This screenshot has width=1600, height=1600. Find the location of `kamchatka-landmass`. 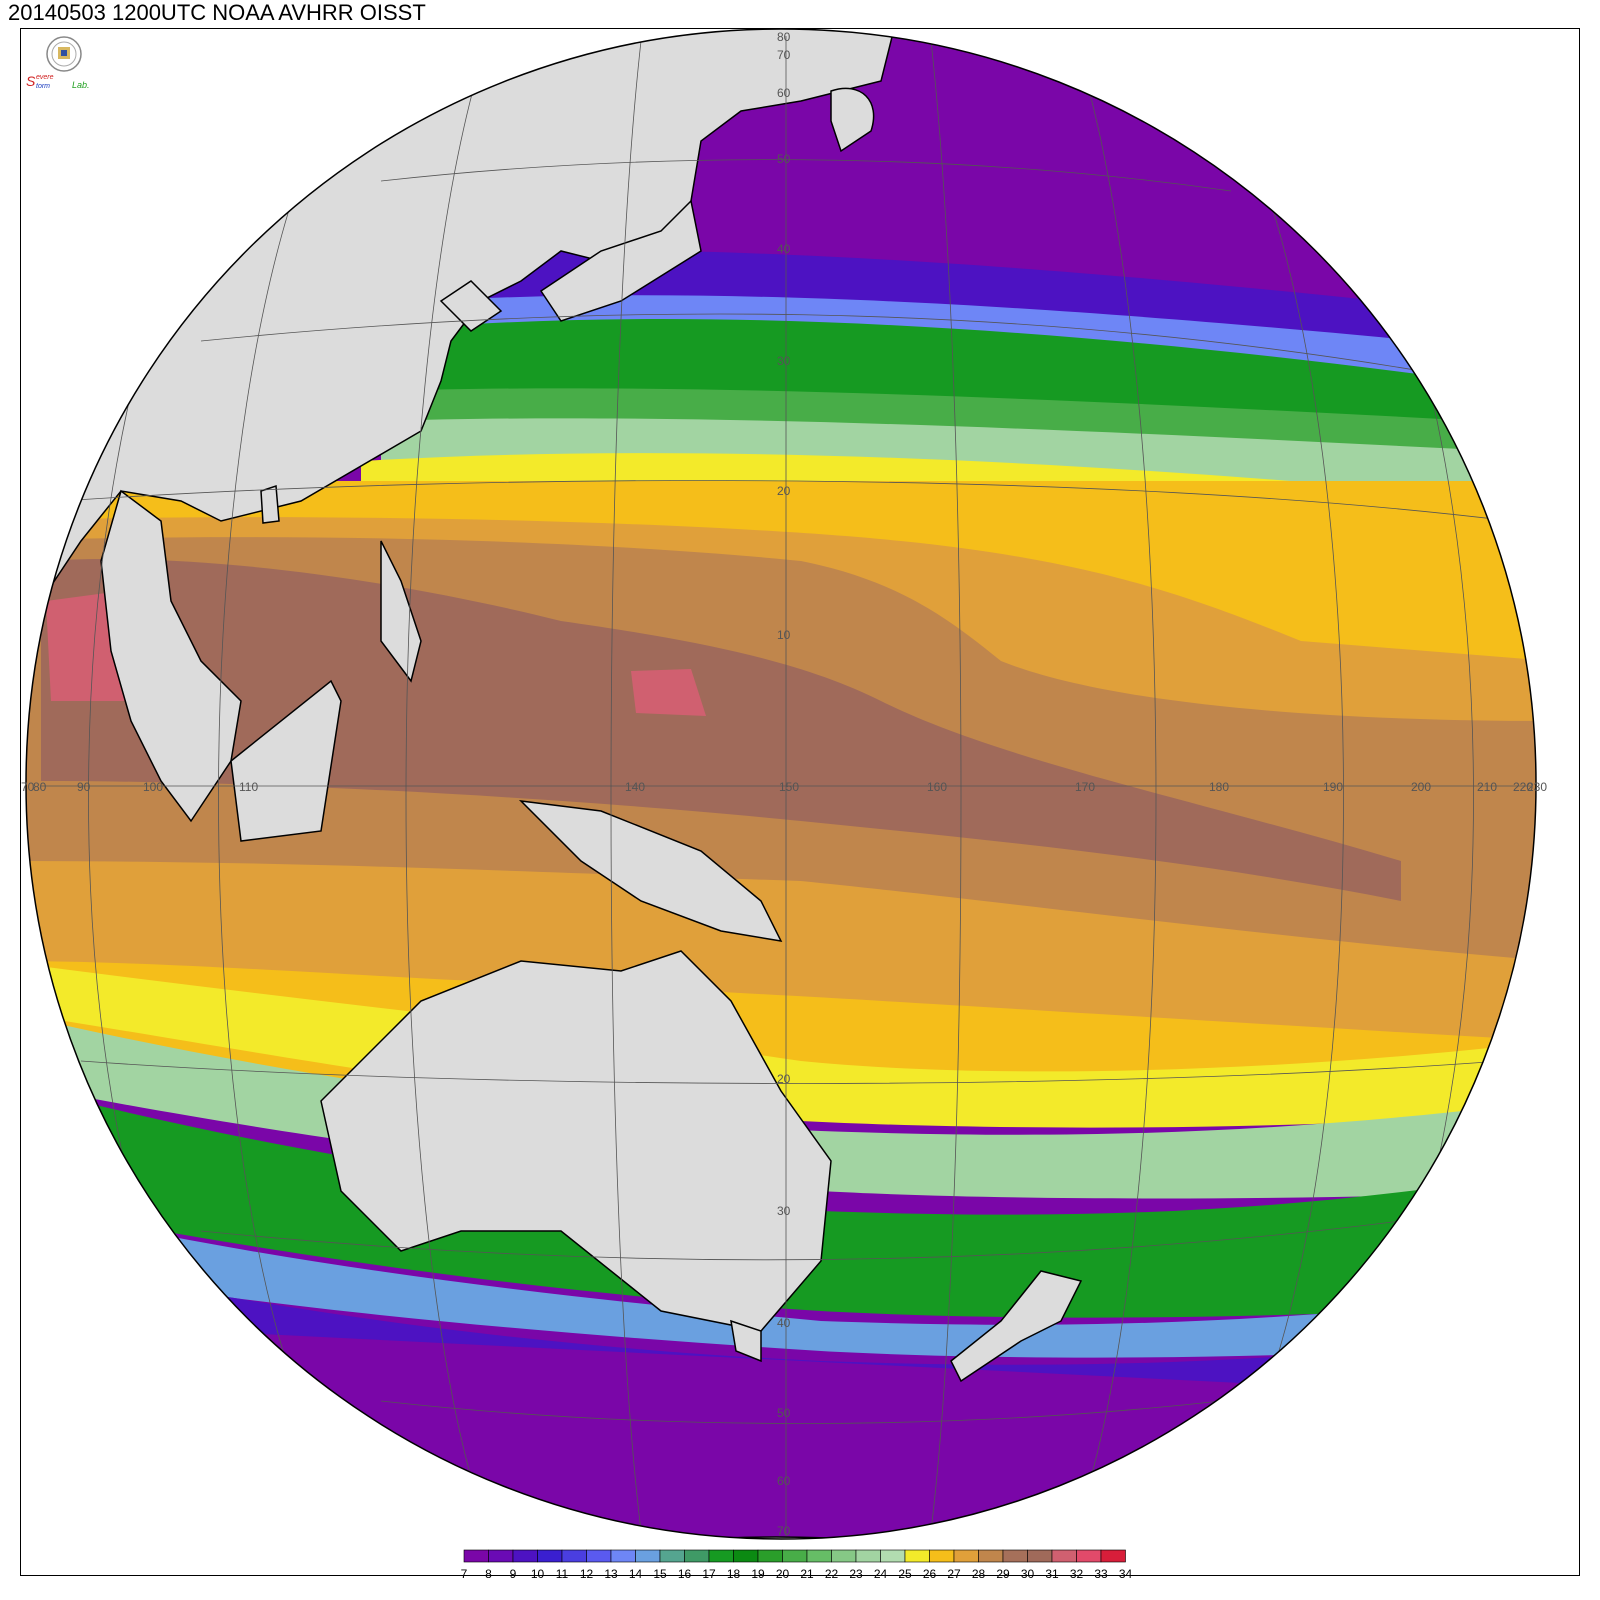

kamchatka-landmass is located at coordinates (852, 120).